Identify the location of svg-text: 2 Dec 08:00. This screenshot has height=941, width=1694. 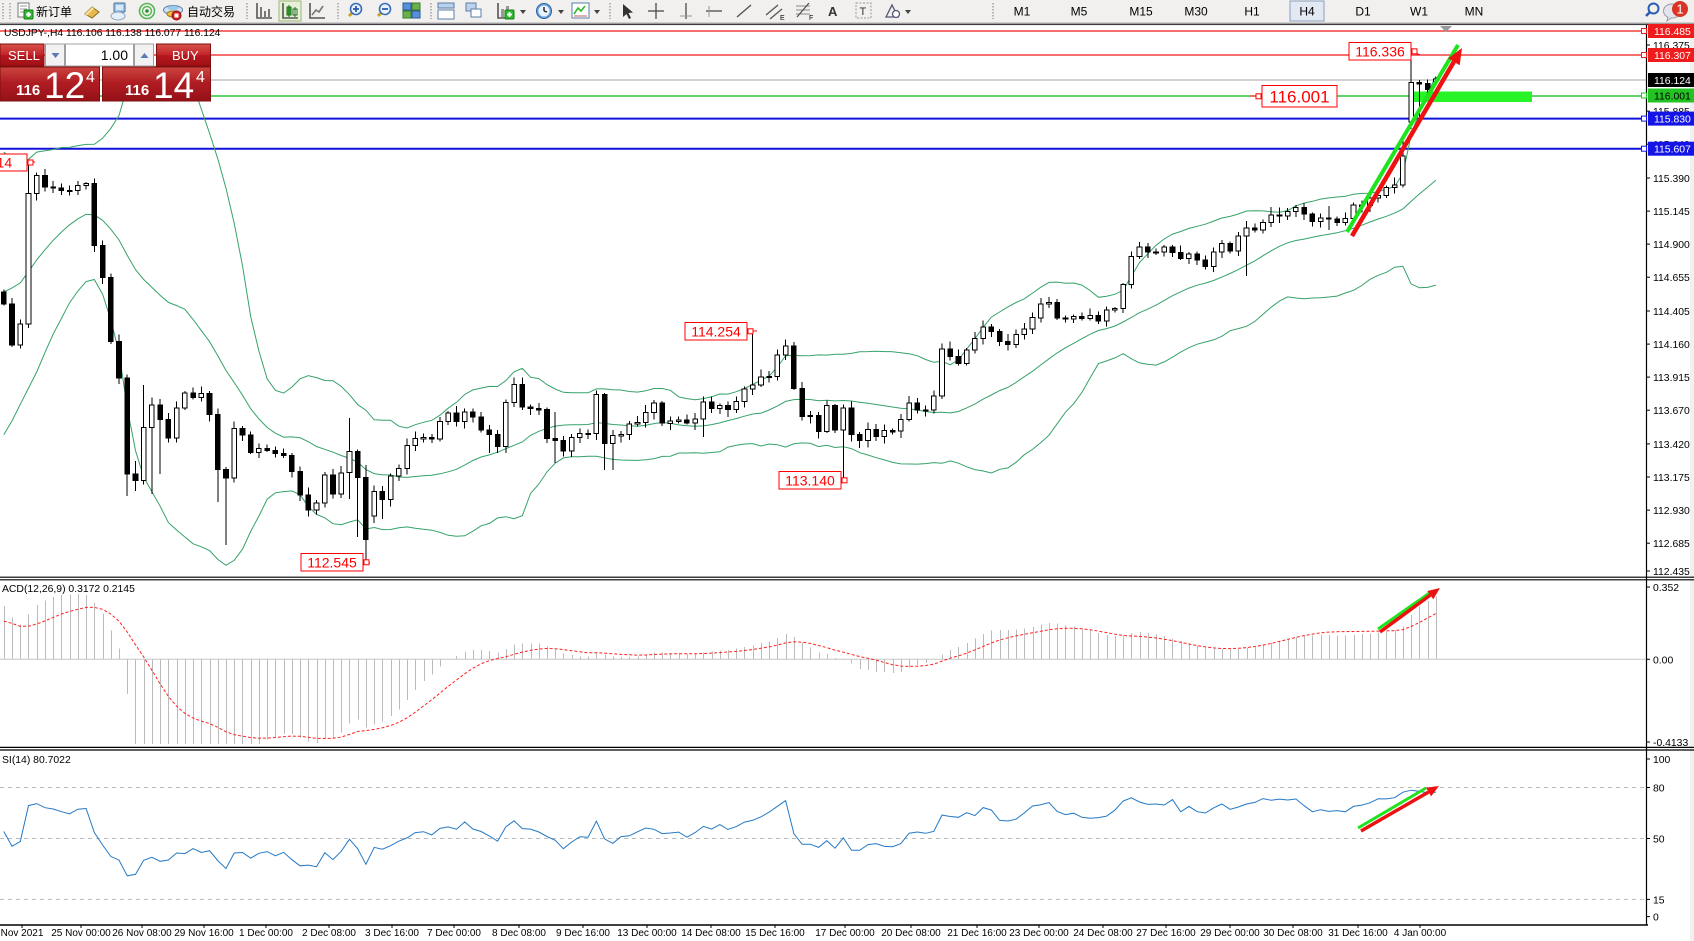
(329, 933).